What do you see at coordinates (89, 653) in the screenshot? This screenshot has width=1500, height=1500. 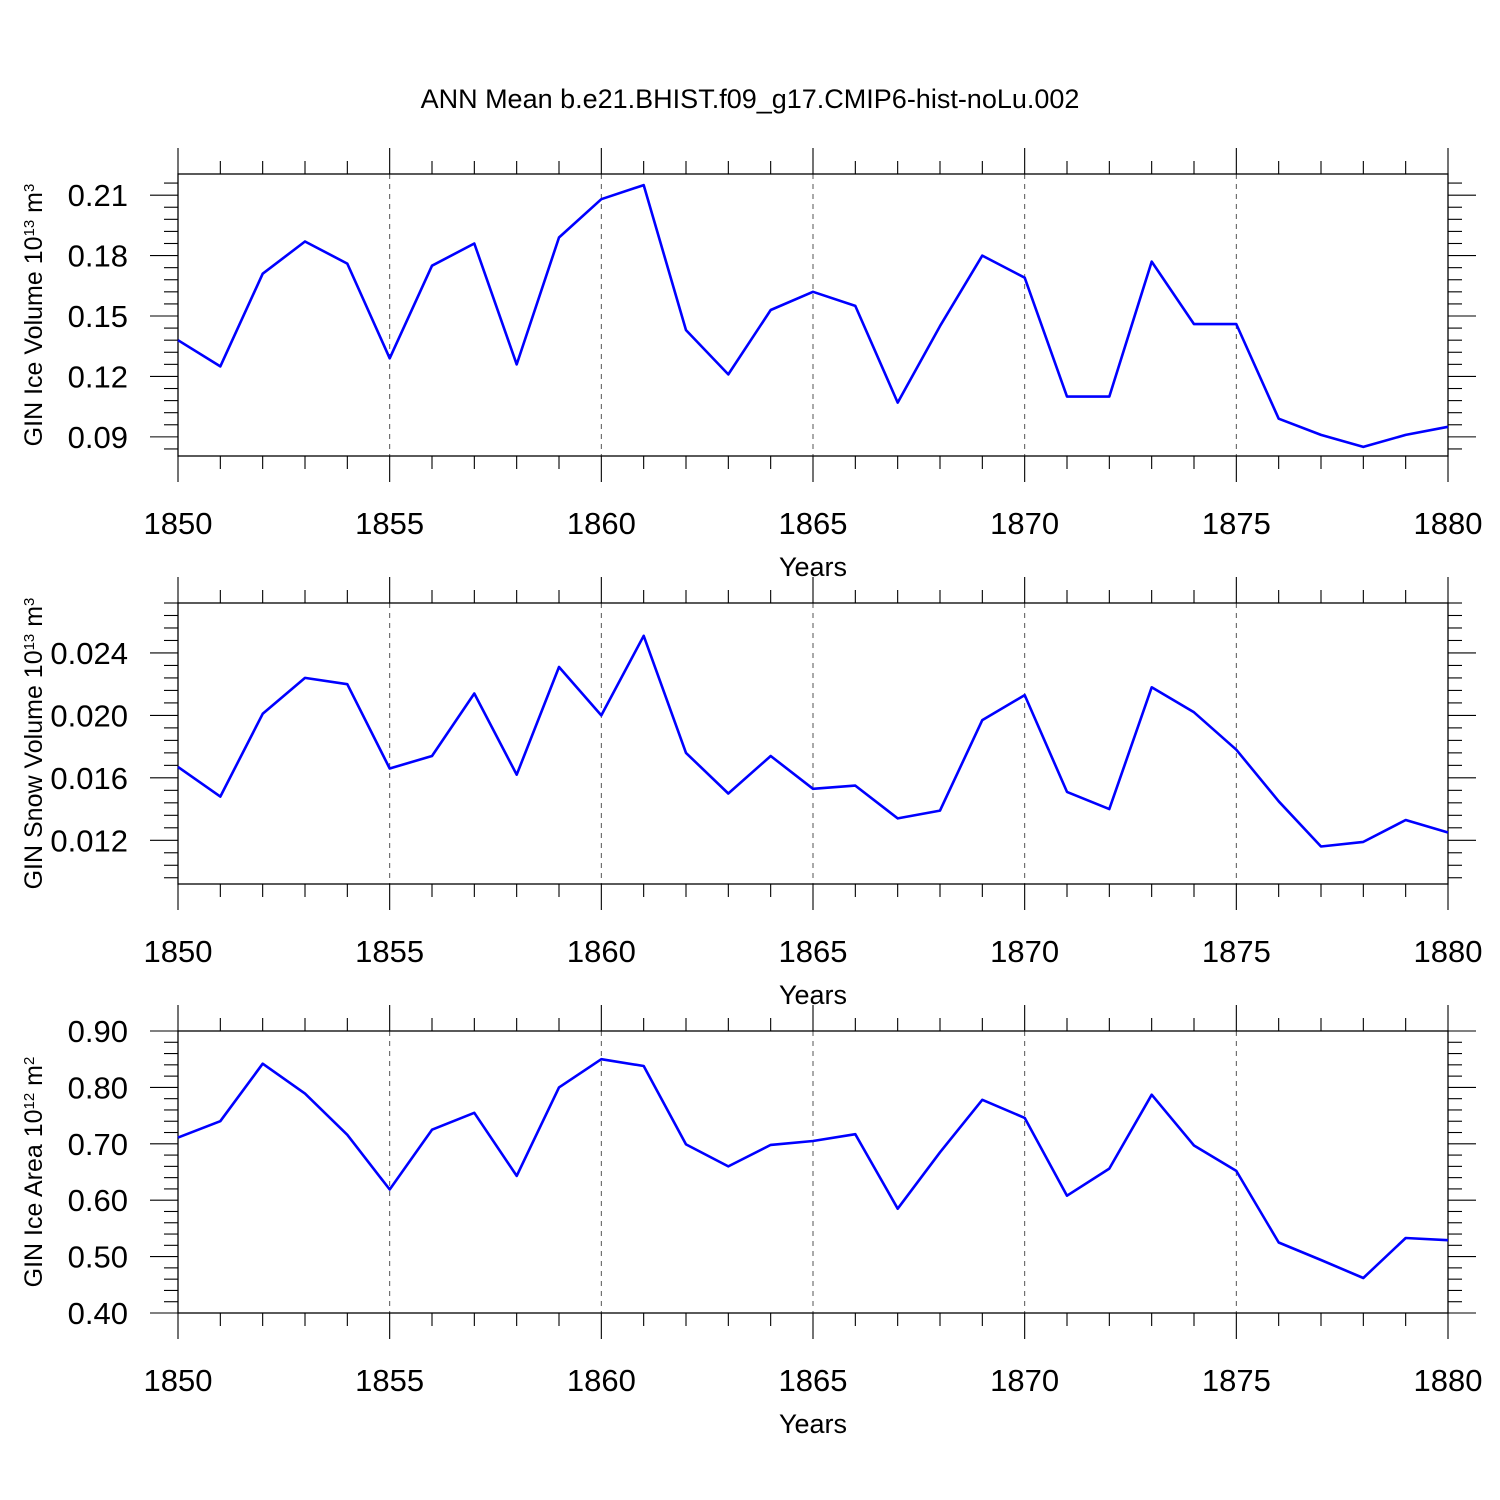 I see `y-tick-label: 0.024` at bounding box center [89, 653].